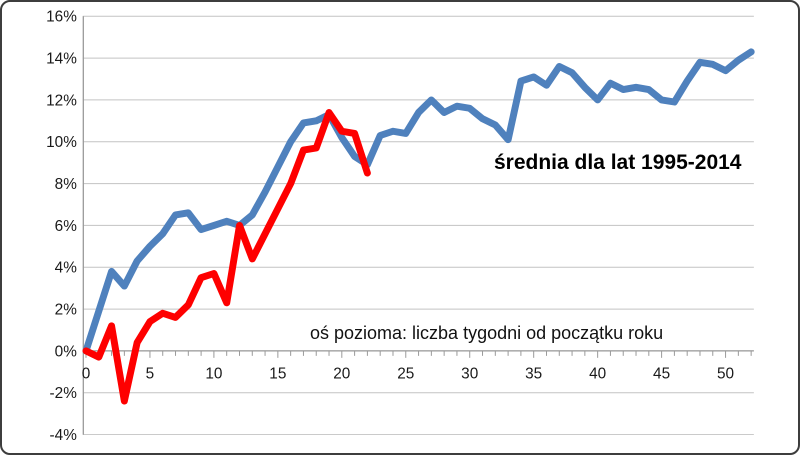 The image size is (800, 455). Describe the element at coordinates (618, 162) in the screenshot. I see `annotation-series-average: średnia dla lat 1995-2014` at that location.